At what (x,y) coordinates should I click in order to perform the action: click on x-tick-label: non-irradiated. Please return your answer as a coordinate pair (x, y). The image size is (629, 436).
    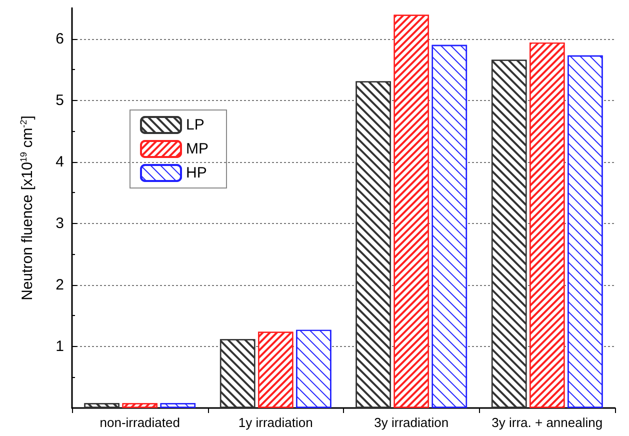
    Looking at the image, I should click on (140, 422).